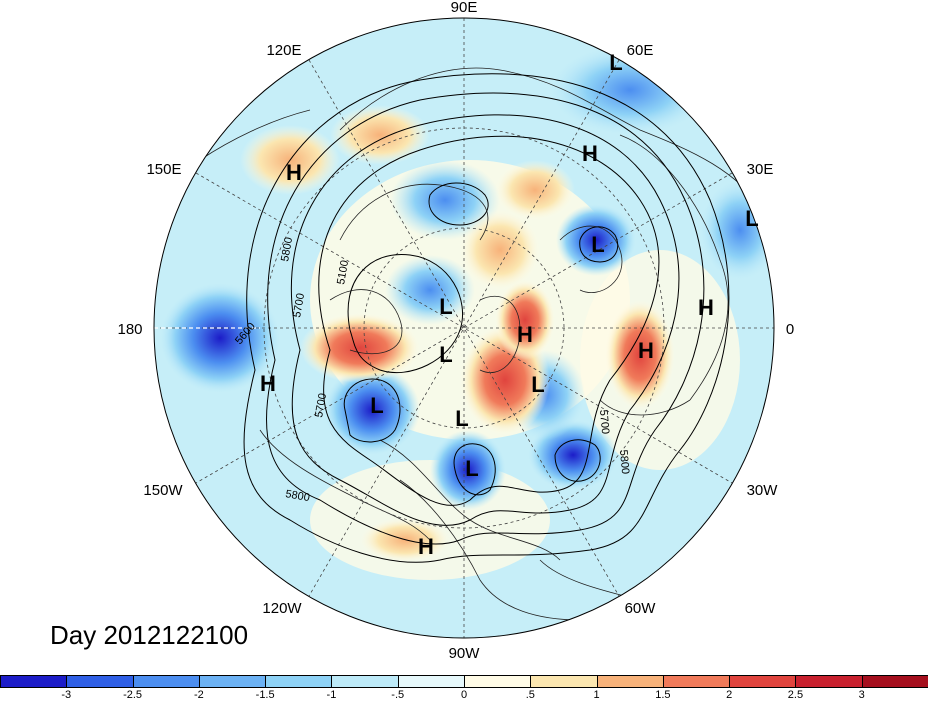 The width and height of the screenshot is (928, 702). What do you see at coordinates (790, 329) in the screenshot?
I see `lon-label-0: 0` at bounding box center [790, 329].